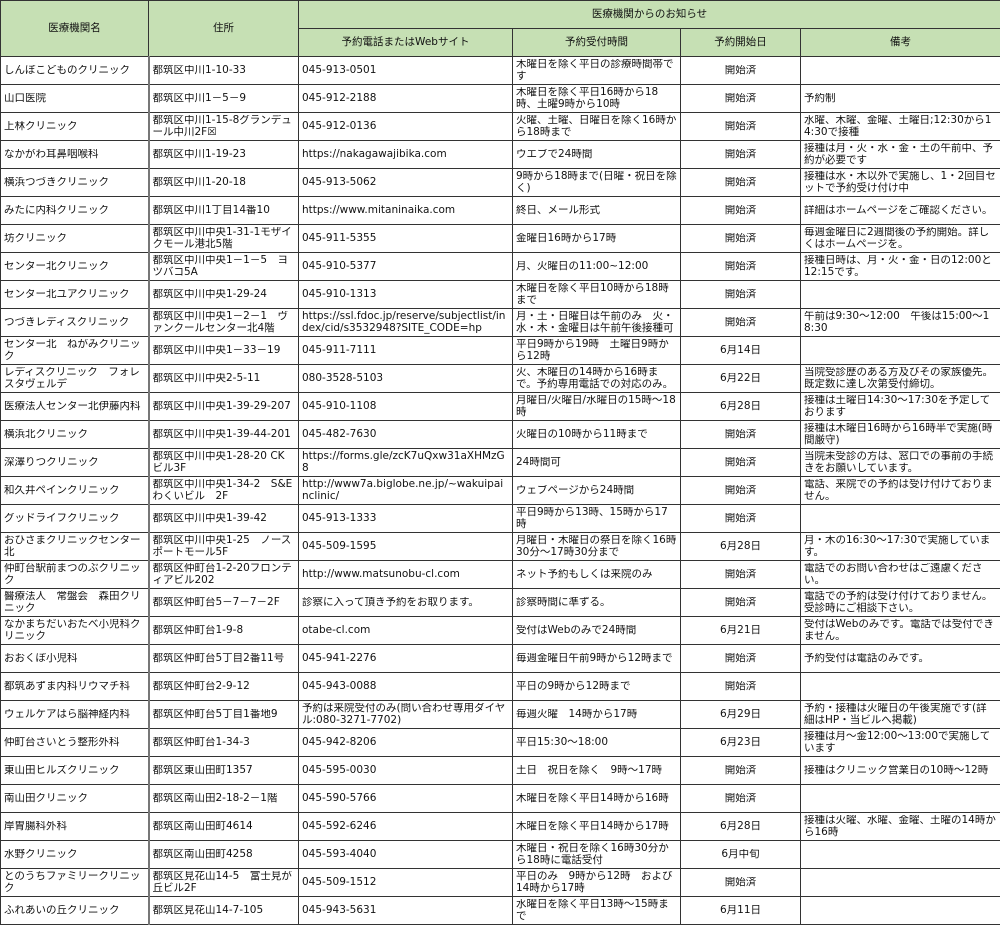 The image size is (1000, 926). Describe the element at coordinates (223, 378) in the screenshot. I see `address-cell: 都筑区中川中央2-5-11` at that location.